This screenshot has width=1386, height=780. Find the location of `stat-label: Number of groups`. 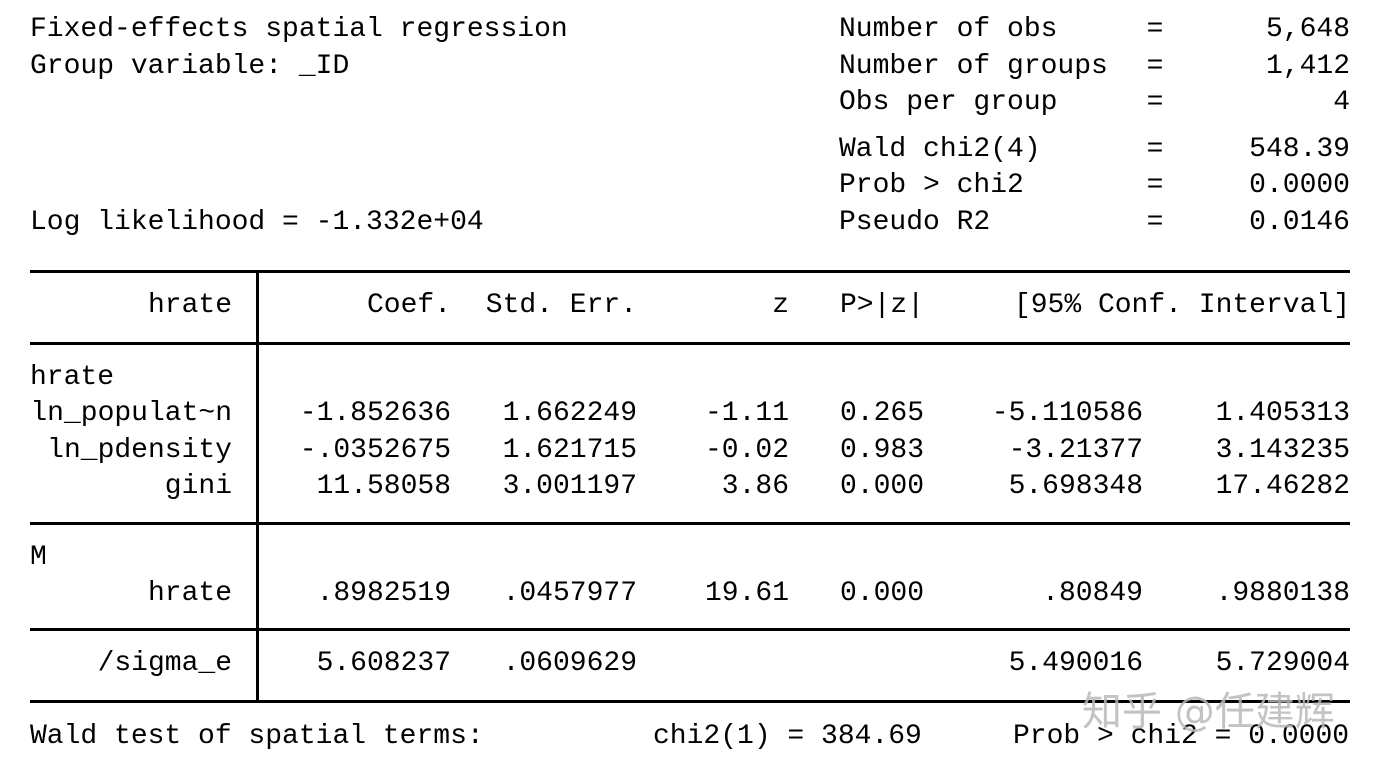

stat-label: Number of groups is located at coordinates (973, 66).